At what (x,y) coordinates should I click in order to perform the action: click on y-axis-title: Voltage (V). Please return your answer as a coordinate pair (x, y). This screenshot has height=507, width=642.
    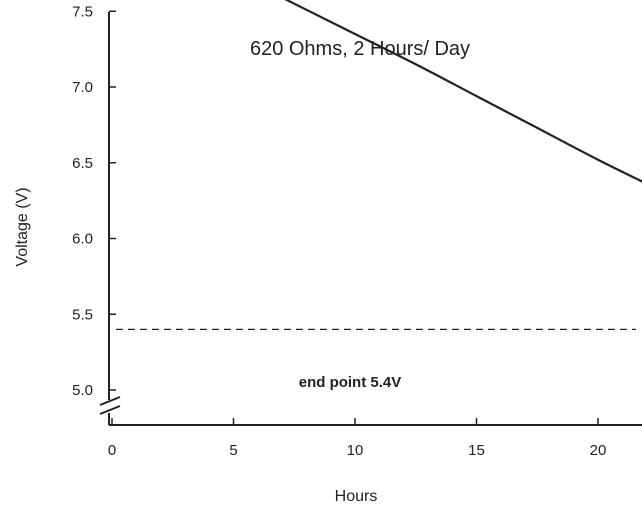
    Looking at the image, I should click on (22, 226).